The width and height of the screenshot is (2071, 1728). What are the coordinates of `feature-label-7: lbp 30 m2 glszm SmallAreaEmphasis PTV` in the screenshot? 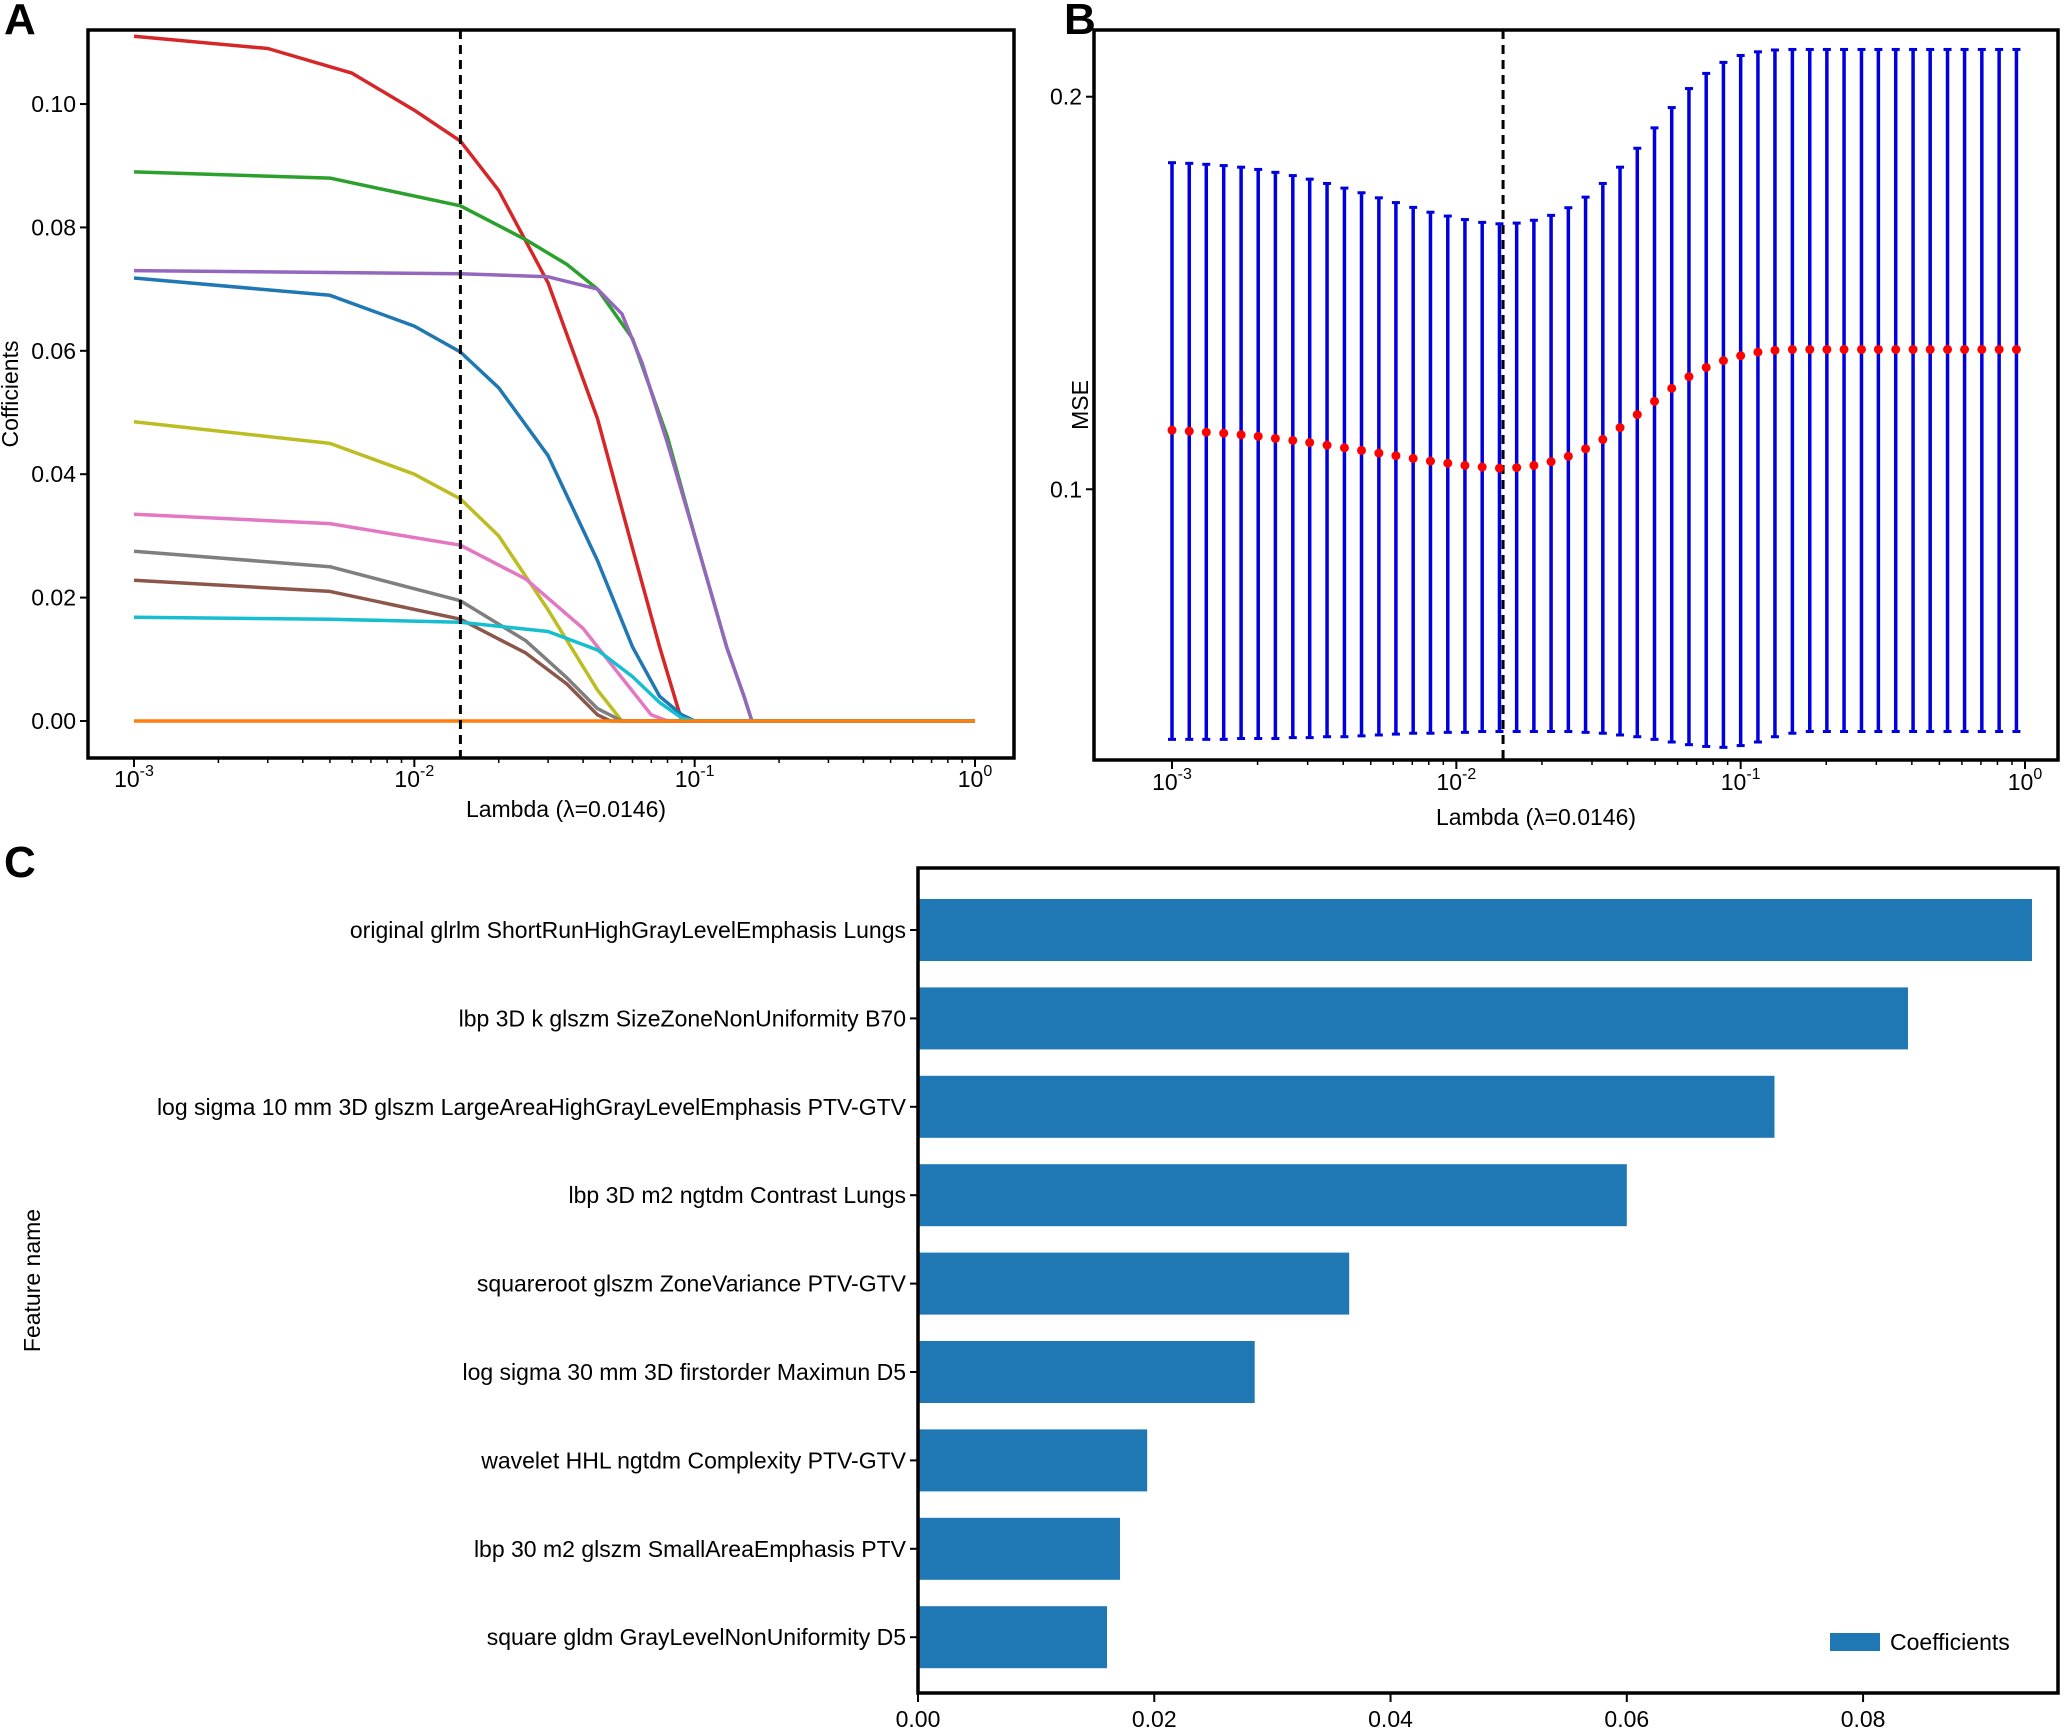 It's located at (690, 1549).